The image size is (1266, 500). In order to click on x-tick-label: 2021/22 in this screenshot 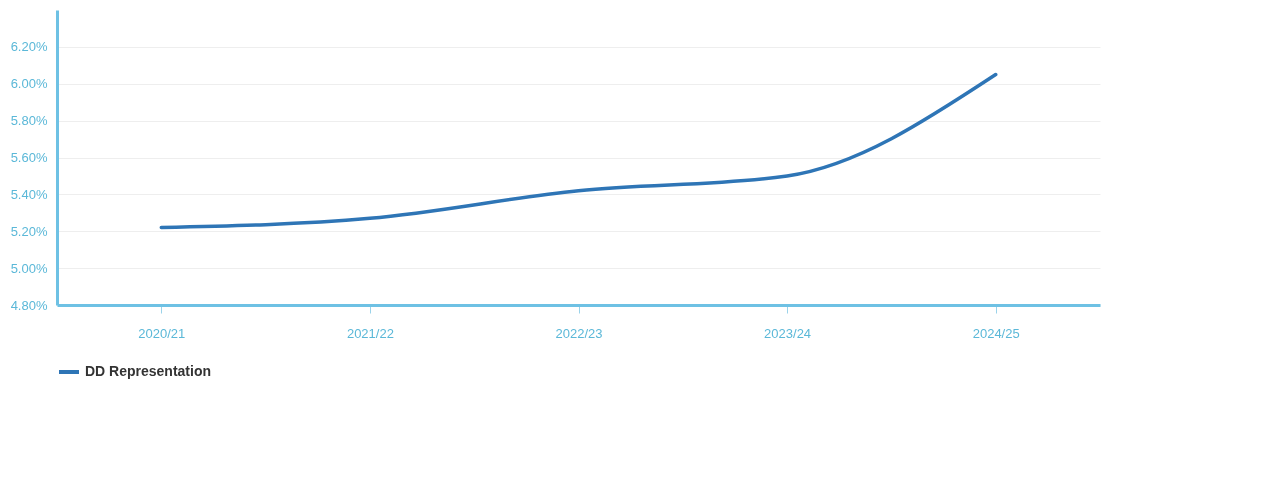, I will do `click(370, 333)`.